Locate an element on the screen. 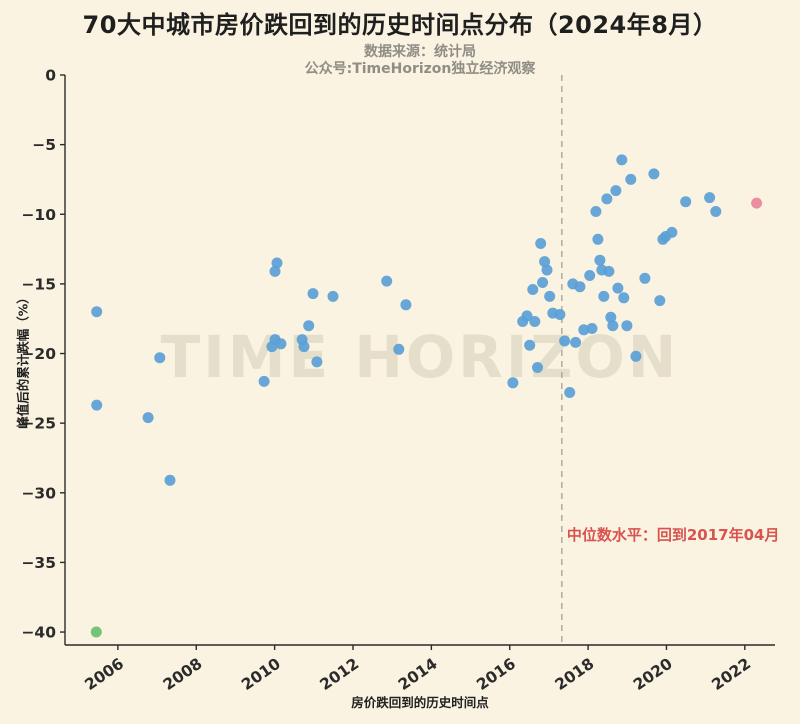 The width and height of the screenshot is (800, 724). svg-text: −20 is located at coordinates (38, 354).